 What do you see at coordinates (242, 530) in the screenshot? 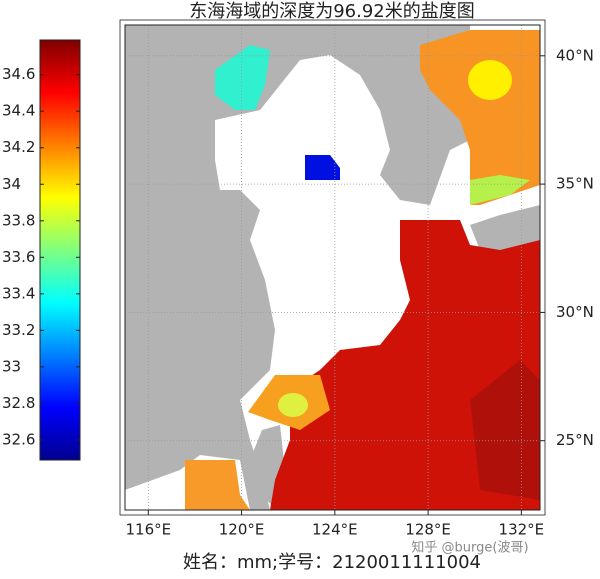
I see `x-tick-label: 120°E` at bounding box center [242, 530].